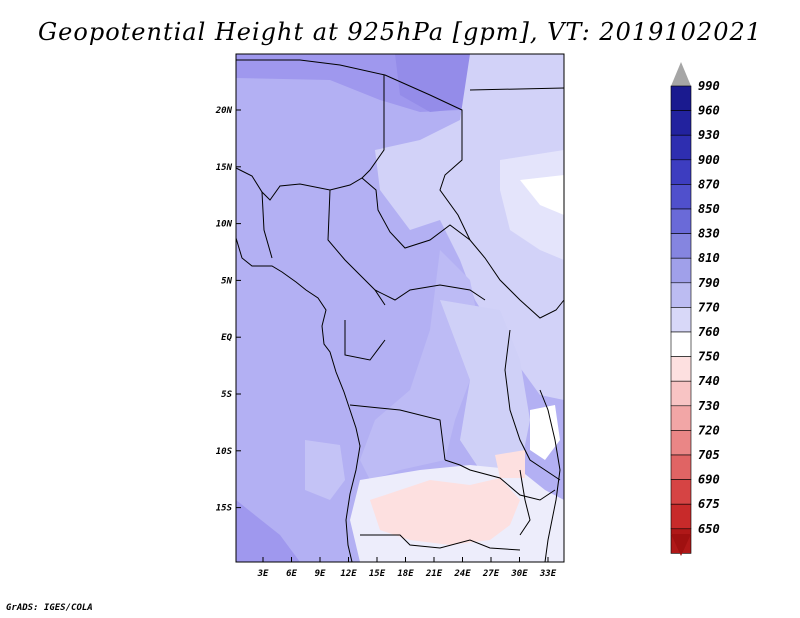 The width and height of the screenshot is (800, 618). I want to click on colorbar-label: 740, so click(709, 381).